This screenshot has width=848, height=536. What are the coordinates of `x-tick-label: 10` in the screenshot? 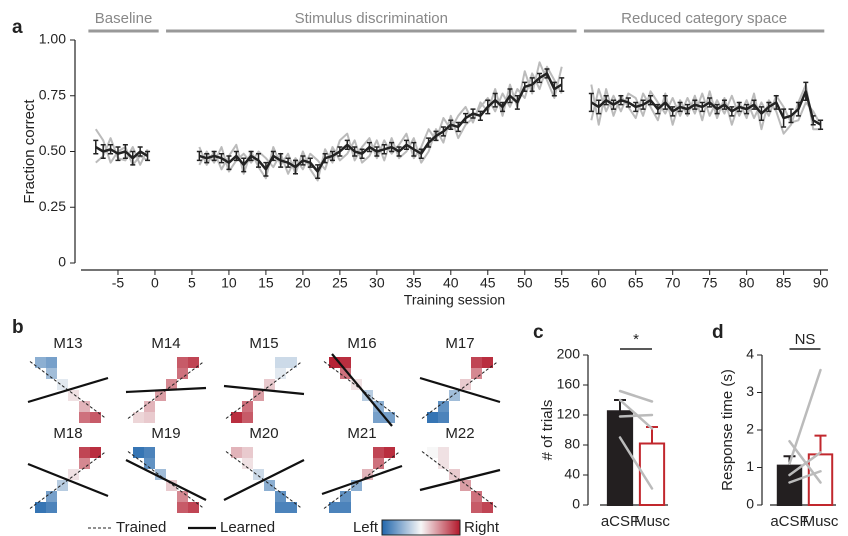 It's located at (229, 283).